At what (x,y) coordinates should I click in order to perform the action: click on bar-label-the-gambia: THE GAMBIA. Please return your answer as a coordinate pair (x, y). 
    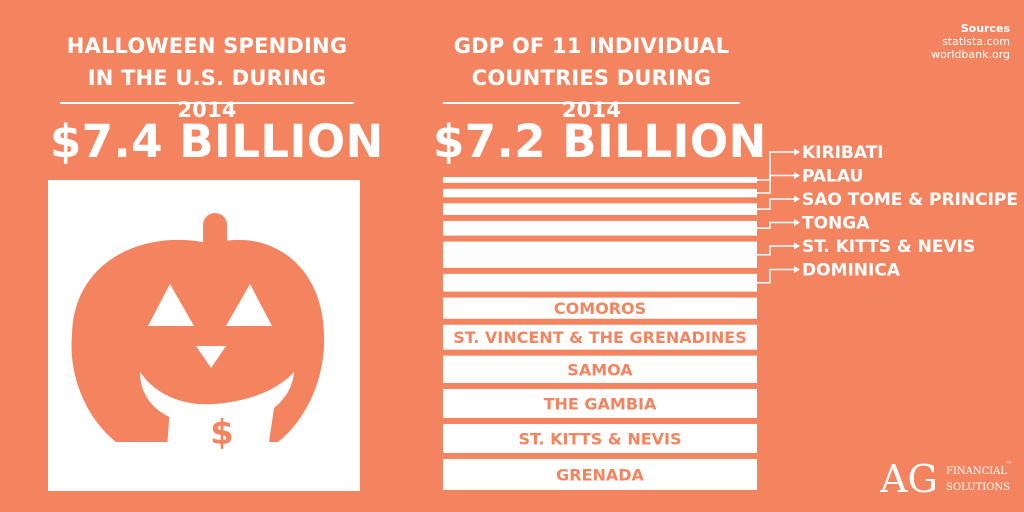
    Looking at the image, I should click on (600, 403).